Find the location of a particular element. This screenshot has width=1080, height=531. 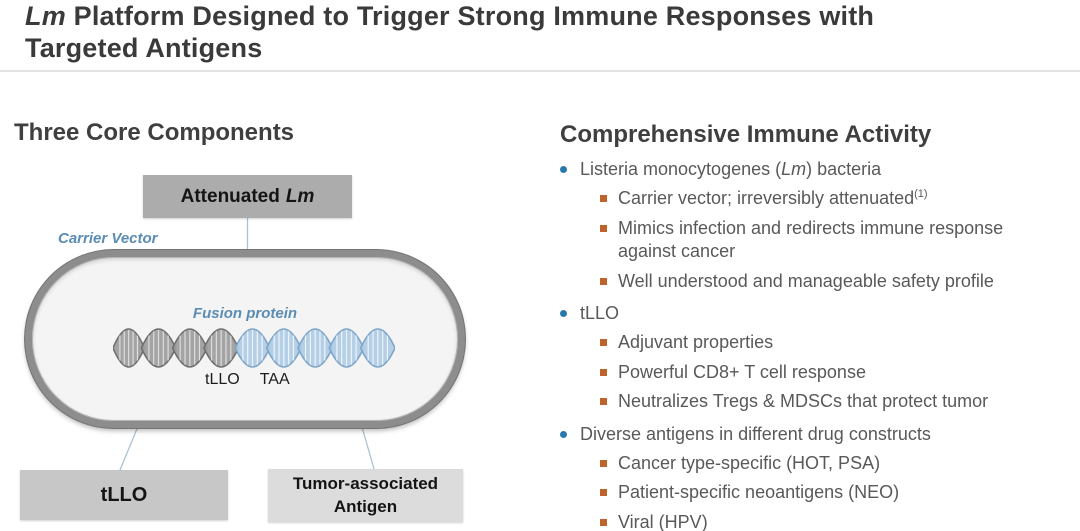

sub-bullet-text: Adjuvant properties is located at coordinates (696, 342).